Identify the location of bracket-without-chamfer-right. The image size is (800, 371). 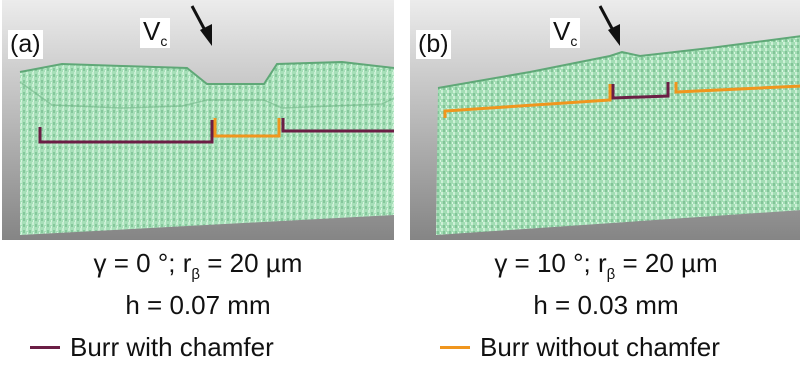
(737, 88).